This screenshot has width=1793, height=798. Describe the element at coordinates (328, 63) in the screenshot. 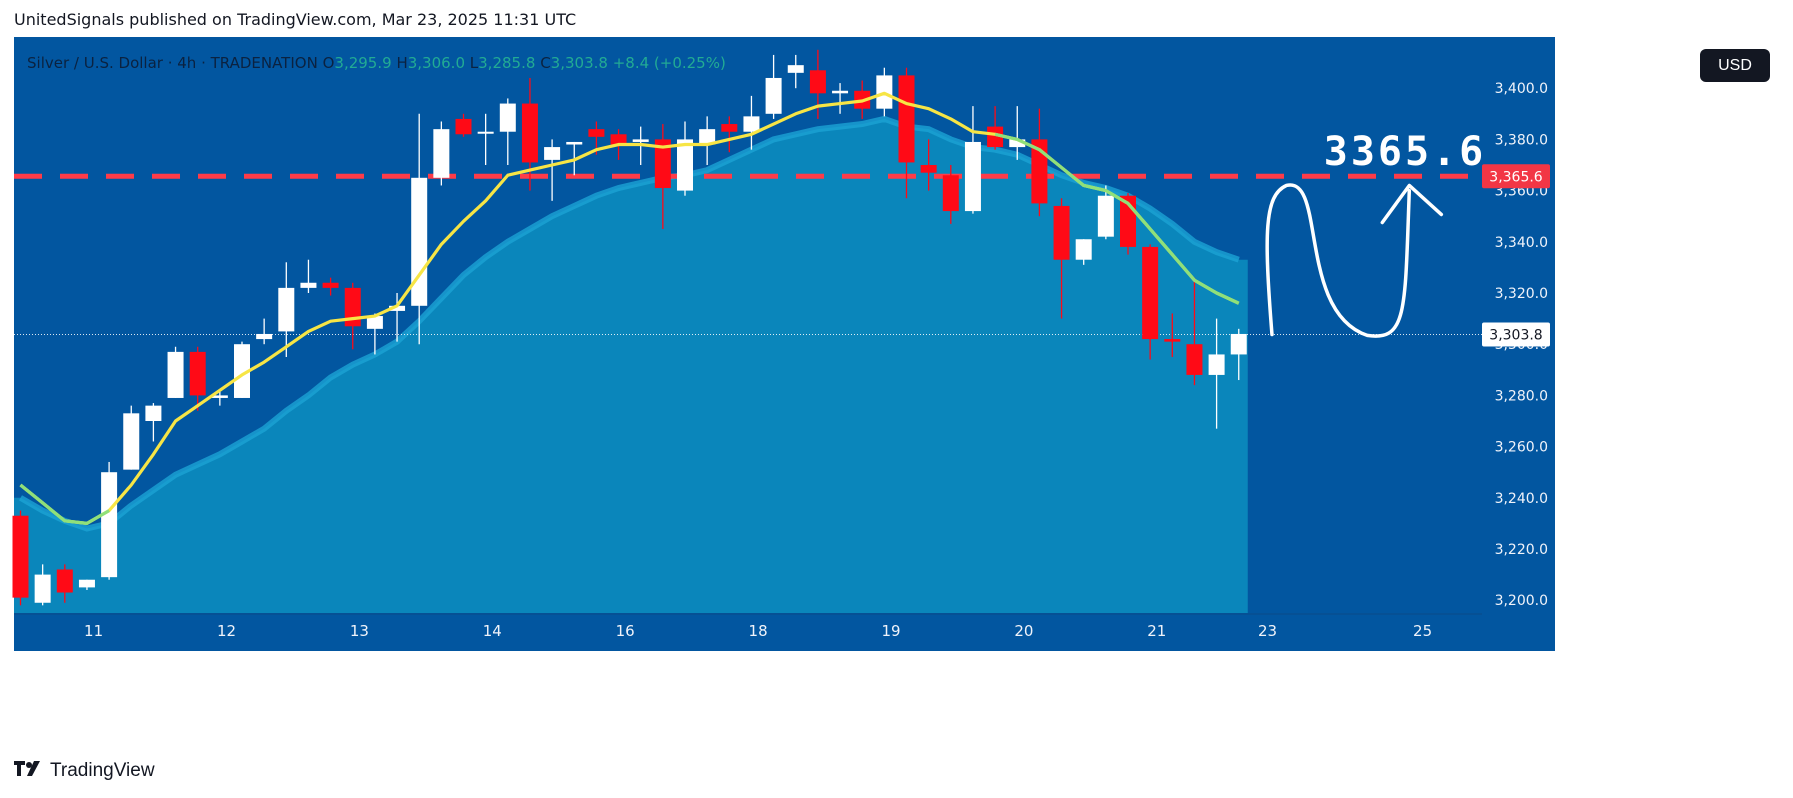

I see `open-label: O` at that location.